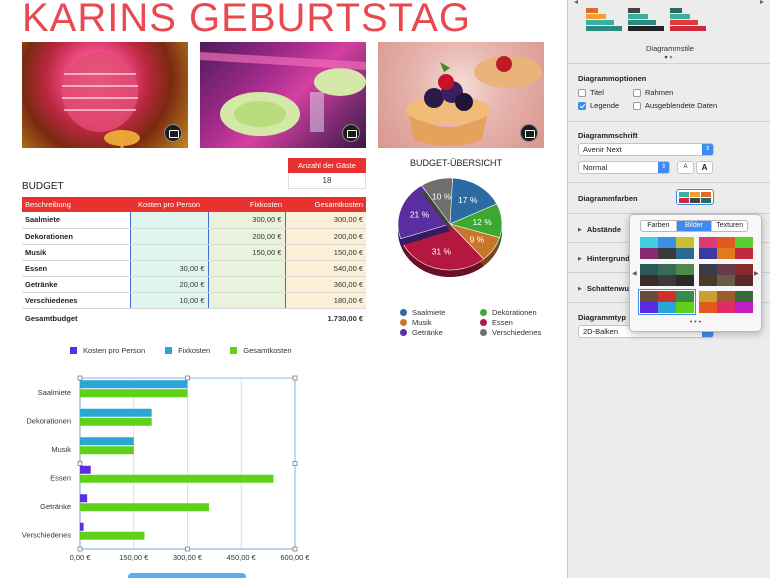 Image resolution: width=770 pixels, height=578 pixels. I want to click on table-row: Verschiedenes 10,00 € 180,00 €, so click(194, 300).